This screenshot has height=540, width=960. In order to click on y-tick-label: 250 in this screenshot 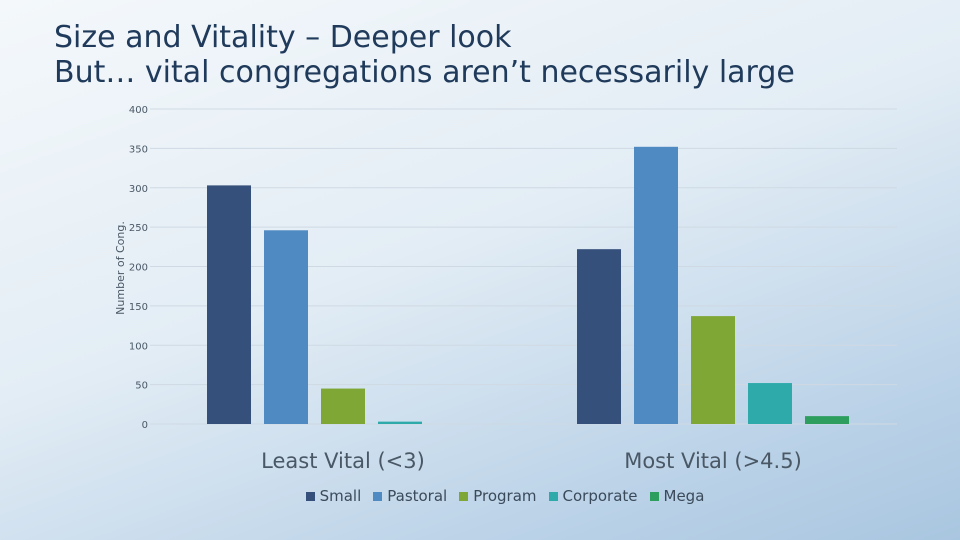, I will do `click(138, 228)`.